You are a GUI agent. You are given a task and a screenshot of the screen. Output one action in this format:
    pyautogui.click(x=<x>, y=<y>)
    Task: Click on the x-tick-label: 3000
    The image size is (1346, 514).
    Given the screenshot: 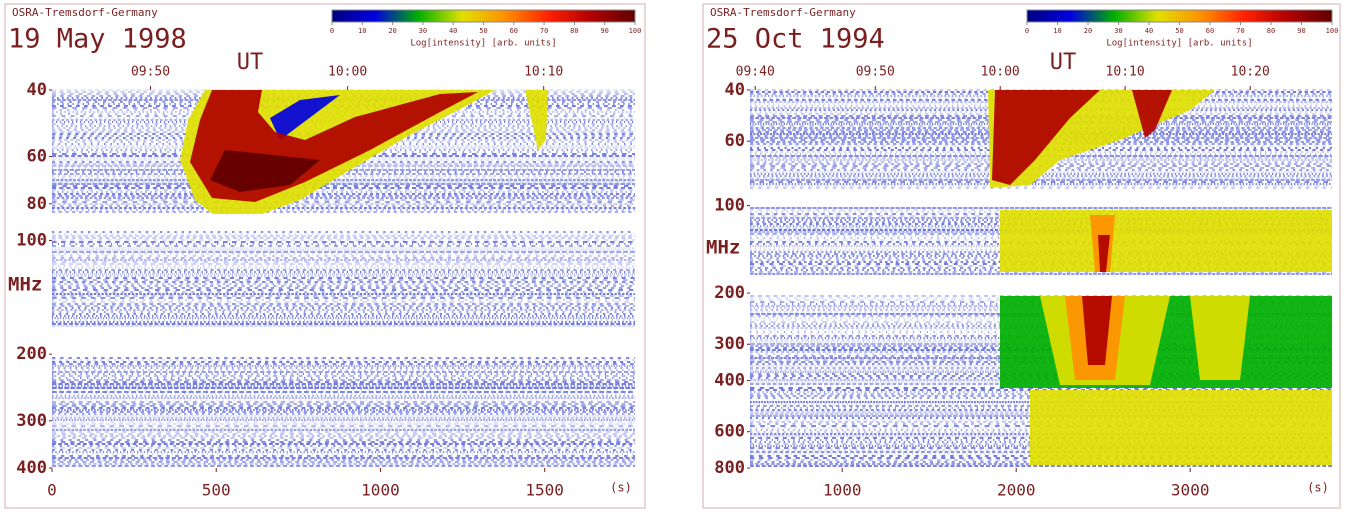 What is the action you would take?
    pyautogui.click(x=1190, y=490)
    